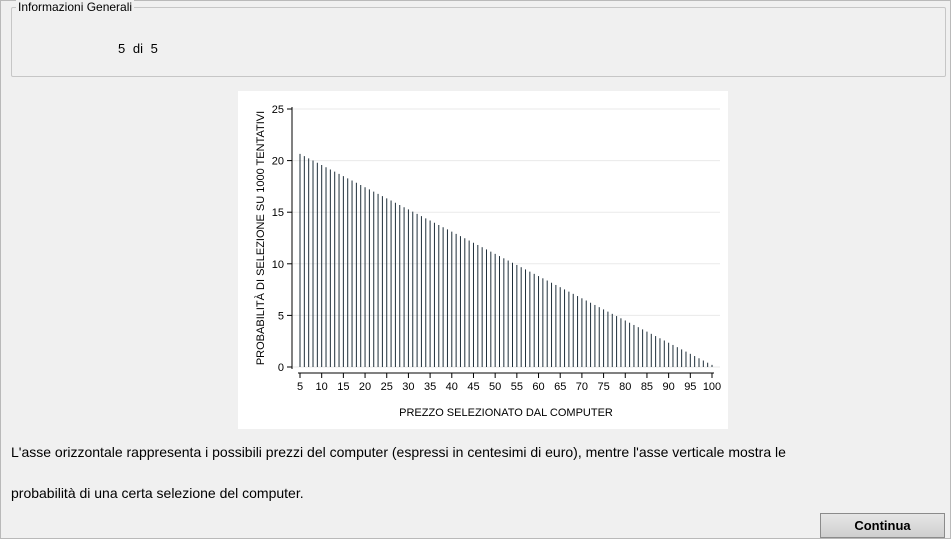  What do you see at coordinates (281, 368) in the screenshot?
I see `y-tick-label: 0` at bounding box center [281, 368].